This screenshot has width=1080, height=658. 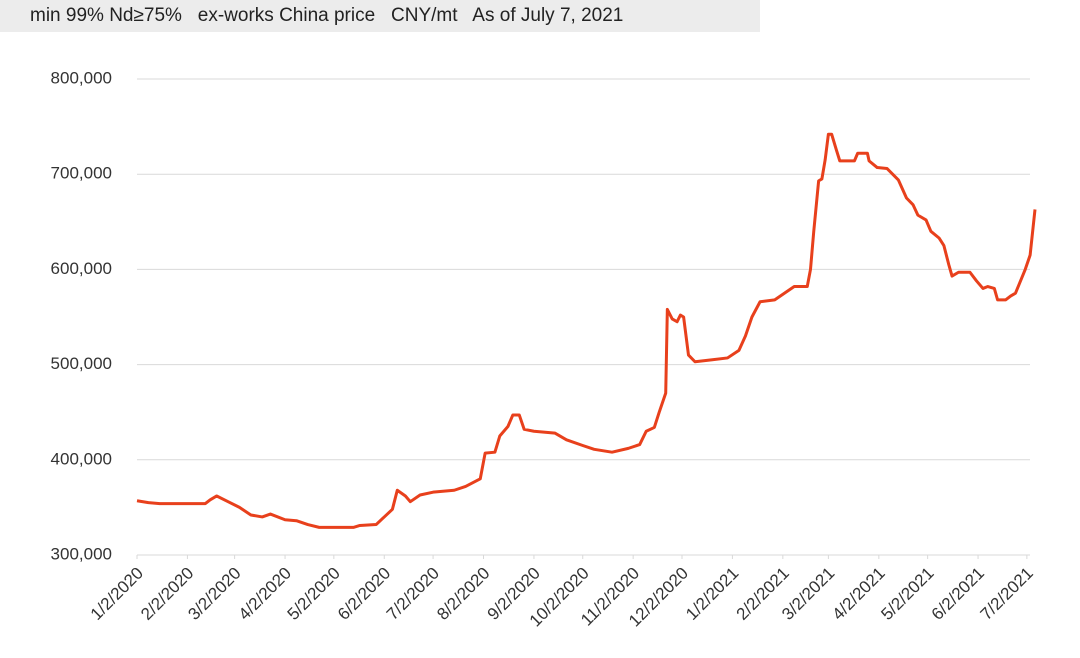 I want to click on x-tick-label: 5/2/2020, so click(x=314, y=594).